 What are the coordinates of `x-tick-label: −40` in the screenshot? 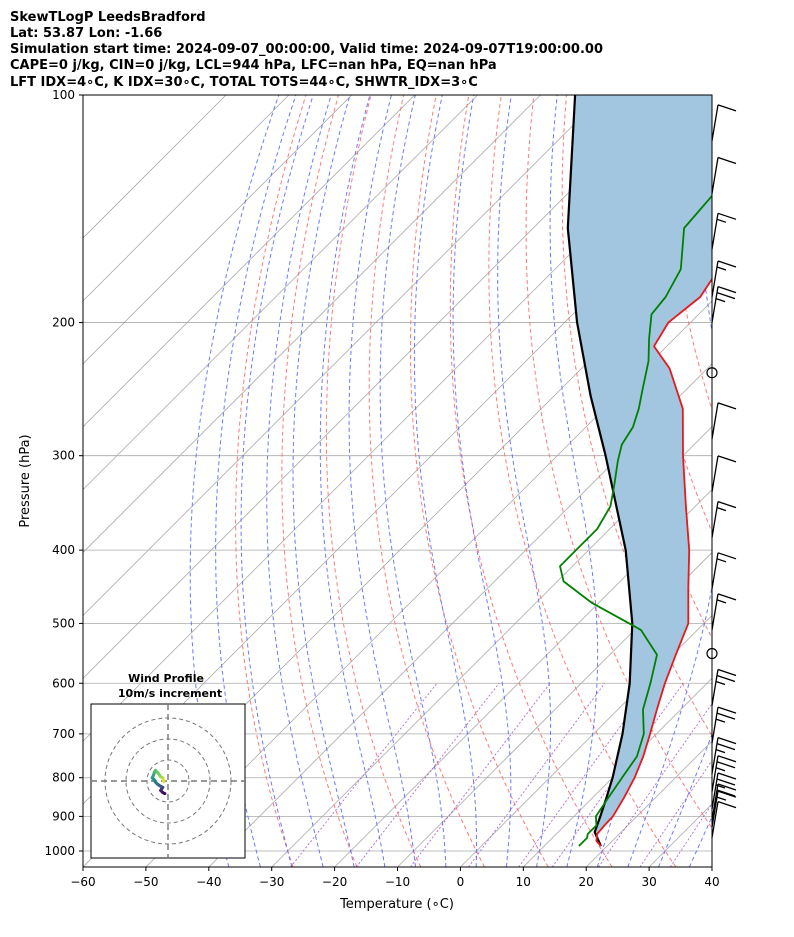 It's located at (208, 882).